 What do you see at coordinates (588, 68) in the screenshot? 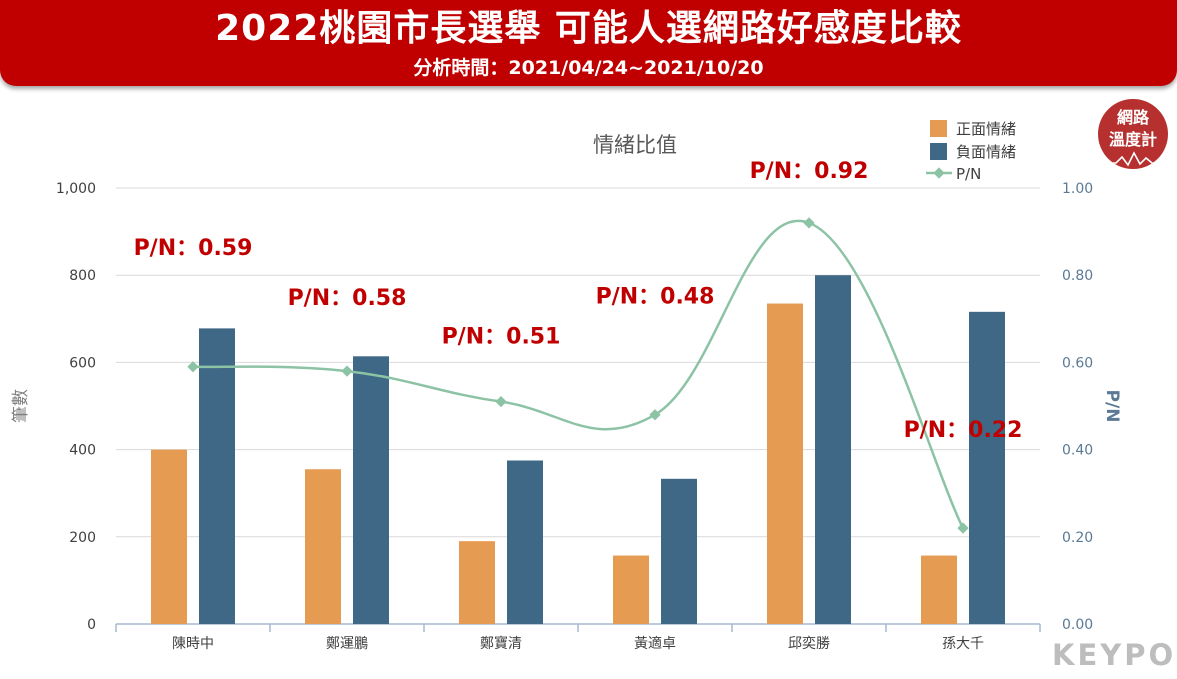
I see `analysis-period: 分析時間：2021/04/24~2021/10/20` at bounding box center [588, 68].